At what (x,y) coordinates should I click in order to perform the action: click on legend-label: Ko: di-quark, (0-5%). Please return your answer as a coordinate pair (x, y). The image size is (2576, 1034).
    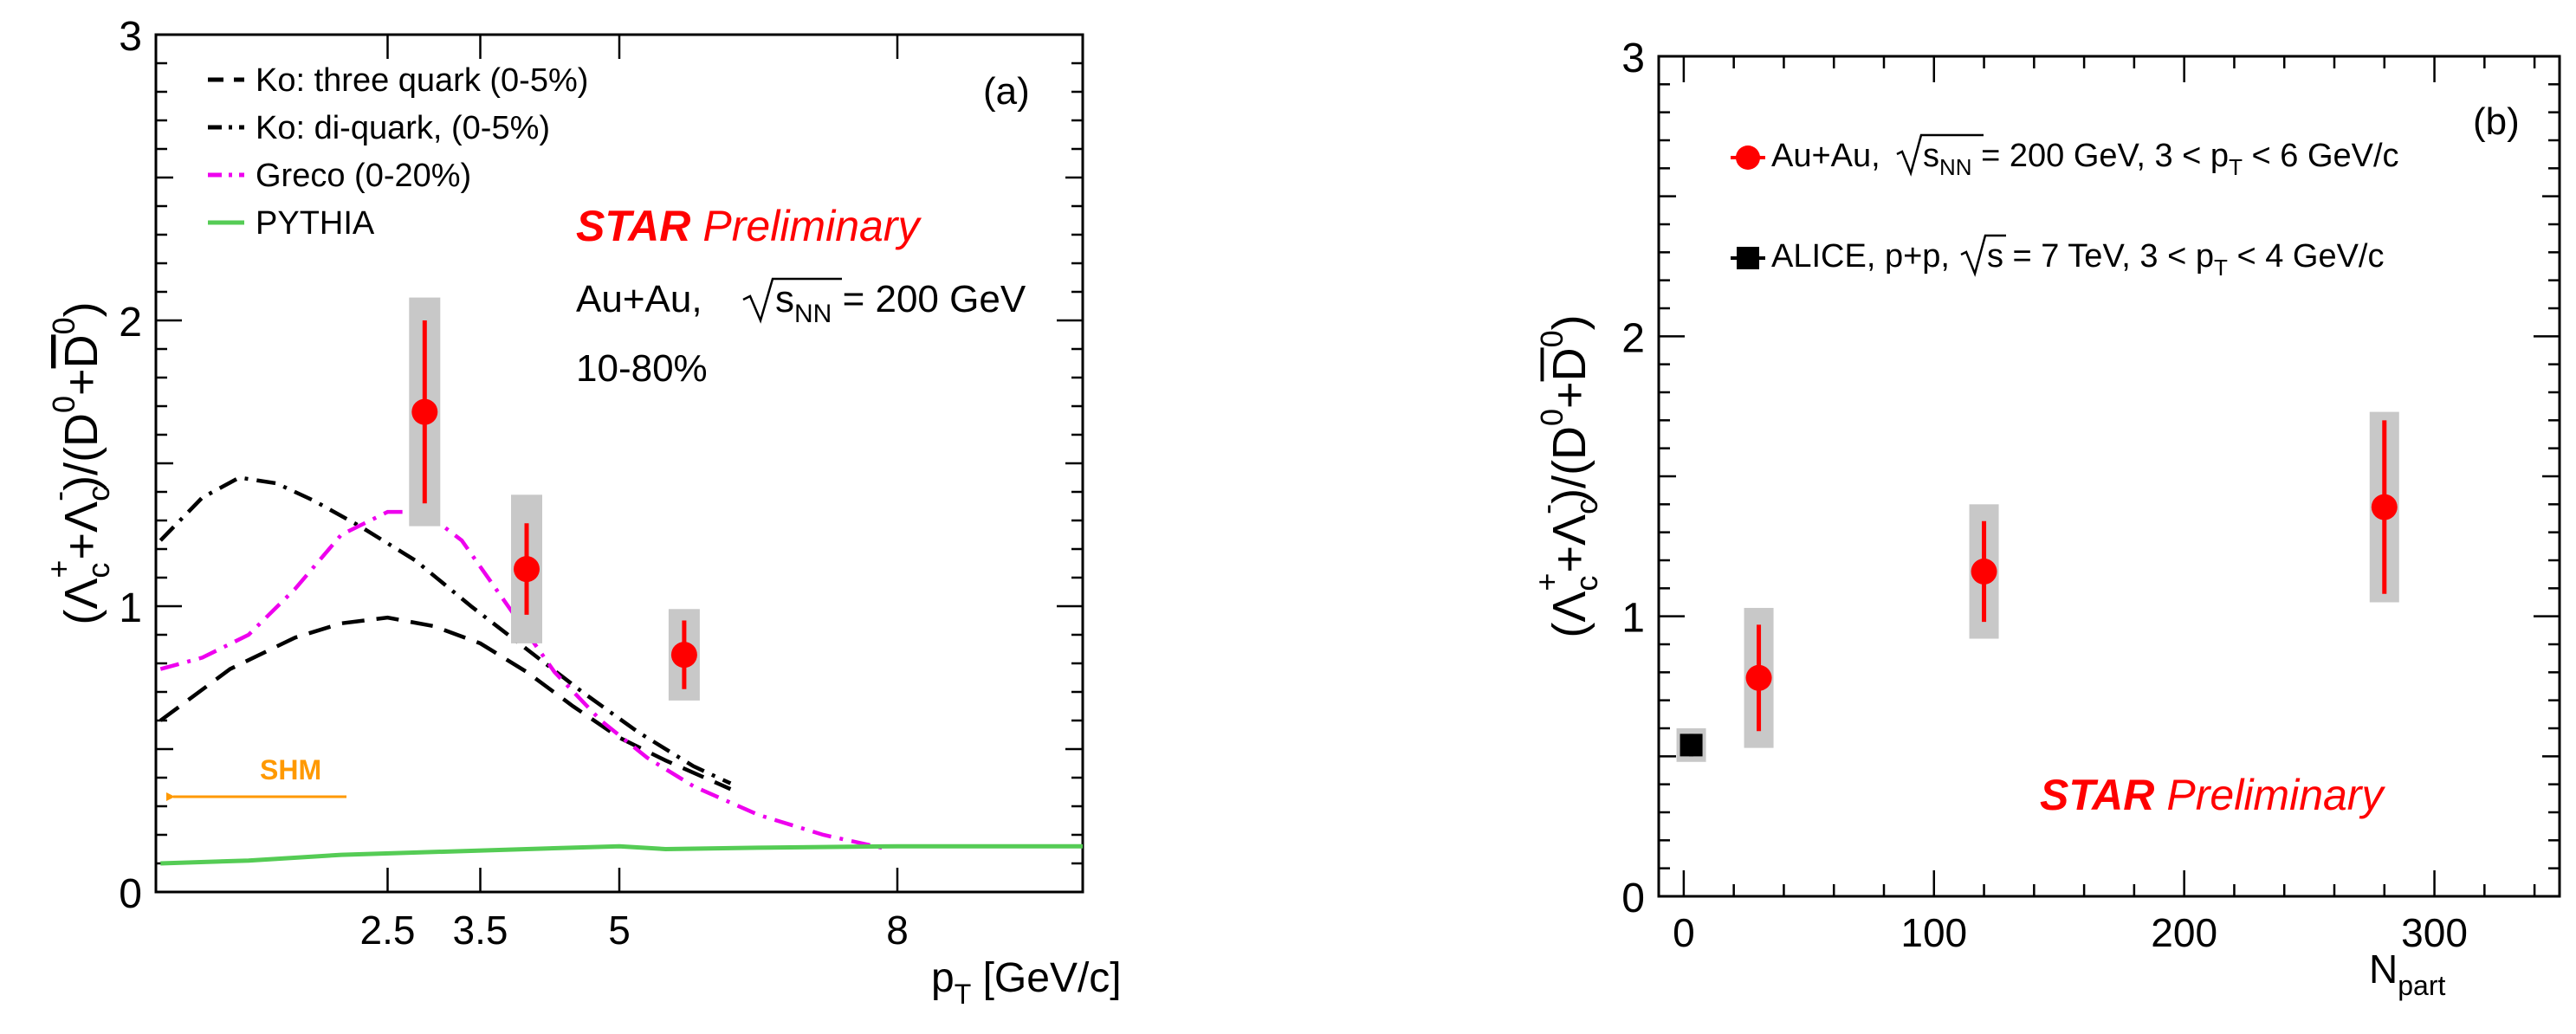
    Looking at the image, I should click on (403, 128).